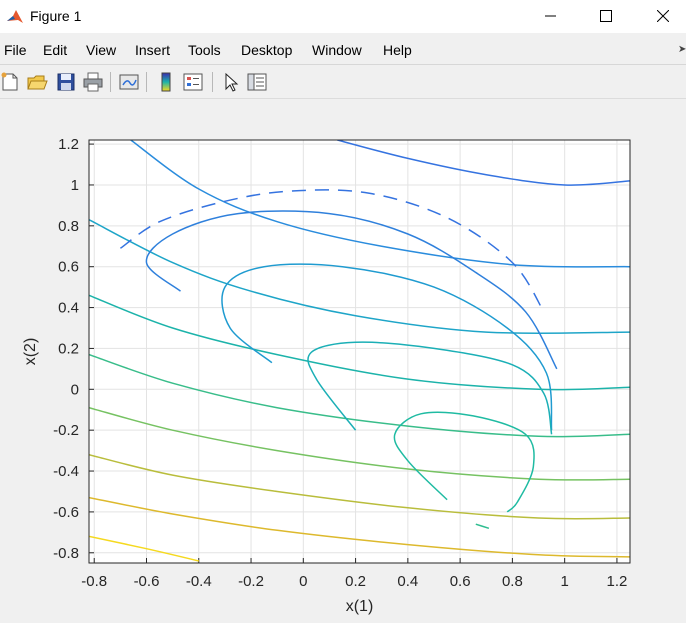 The height and width of the screenshot is (623, 686). What do you see at coordinates (15, 16) in the screenshot?
I see `matlab-logo-icon` at bounding box center [15, 16].